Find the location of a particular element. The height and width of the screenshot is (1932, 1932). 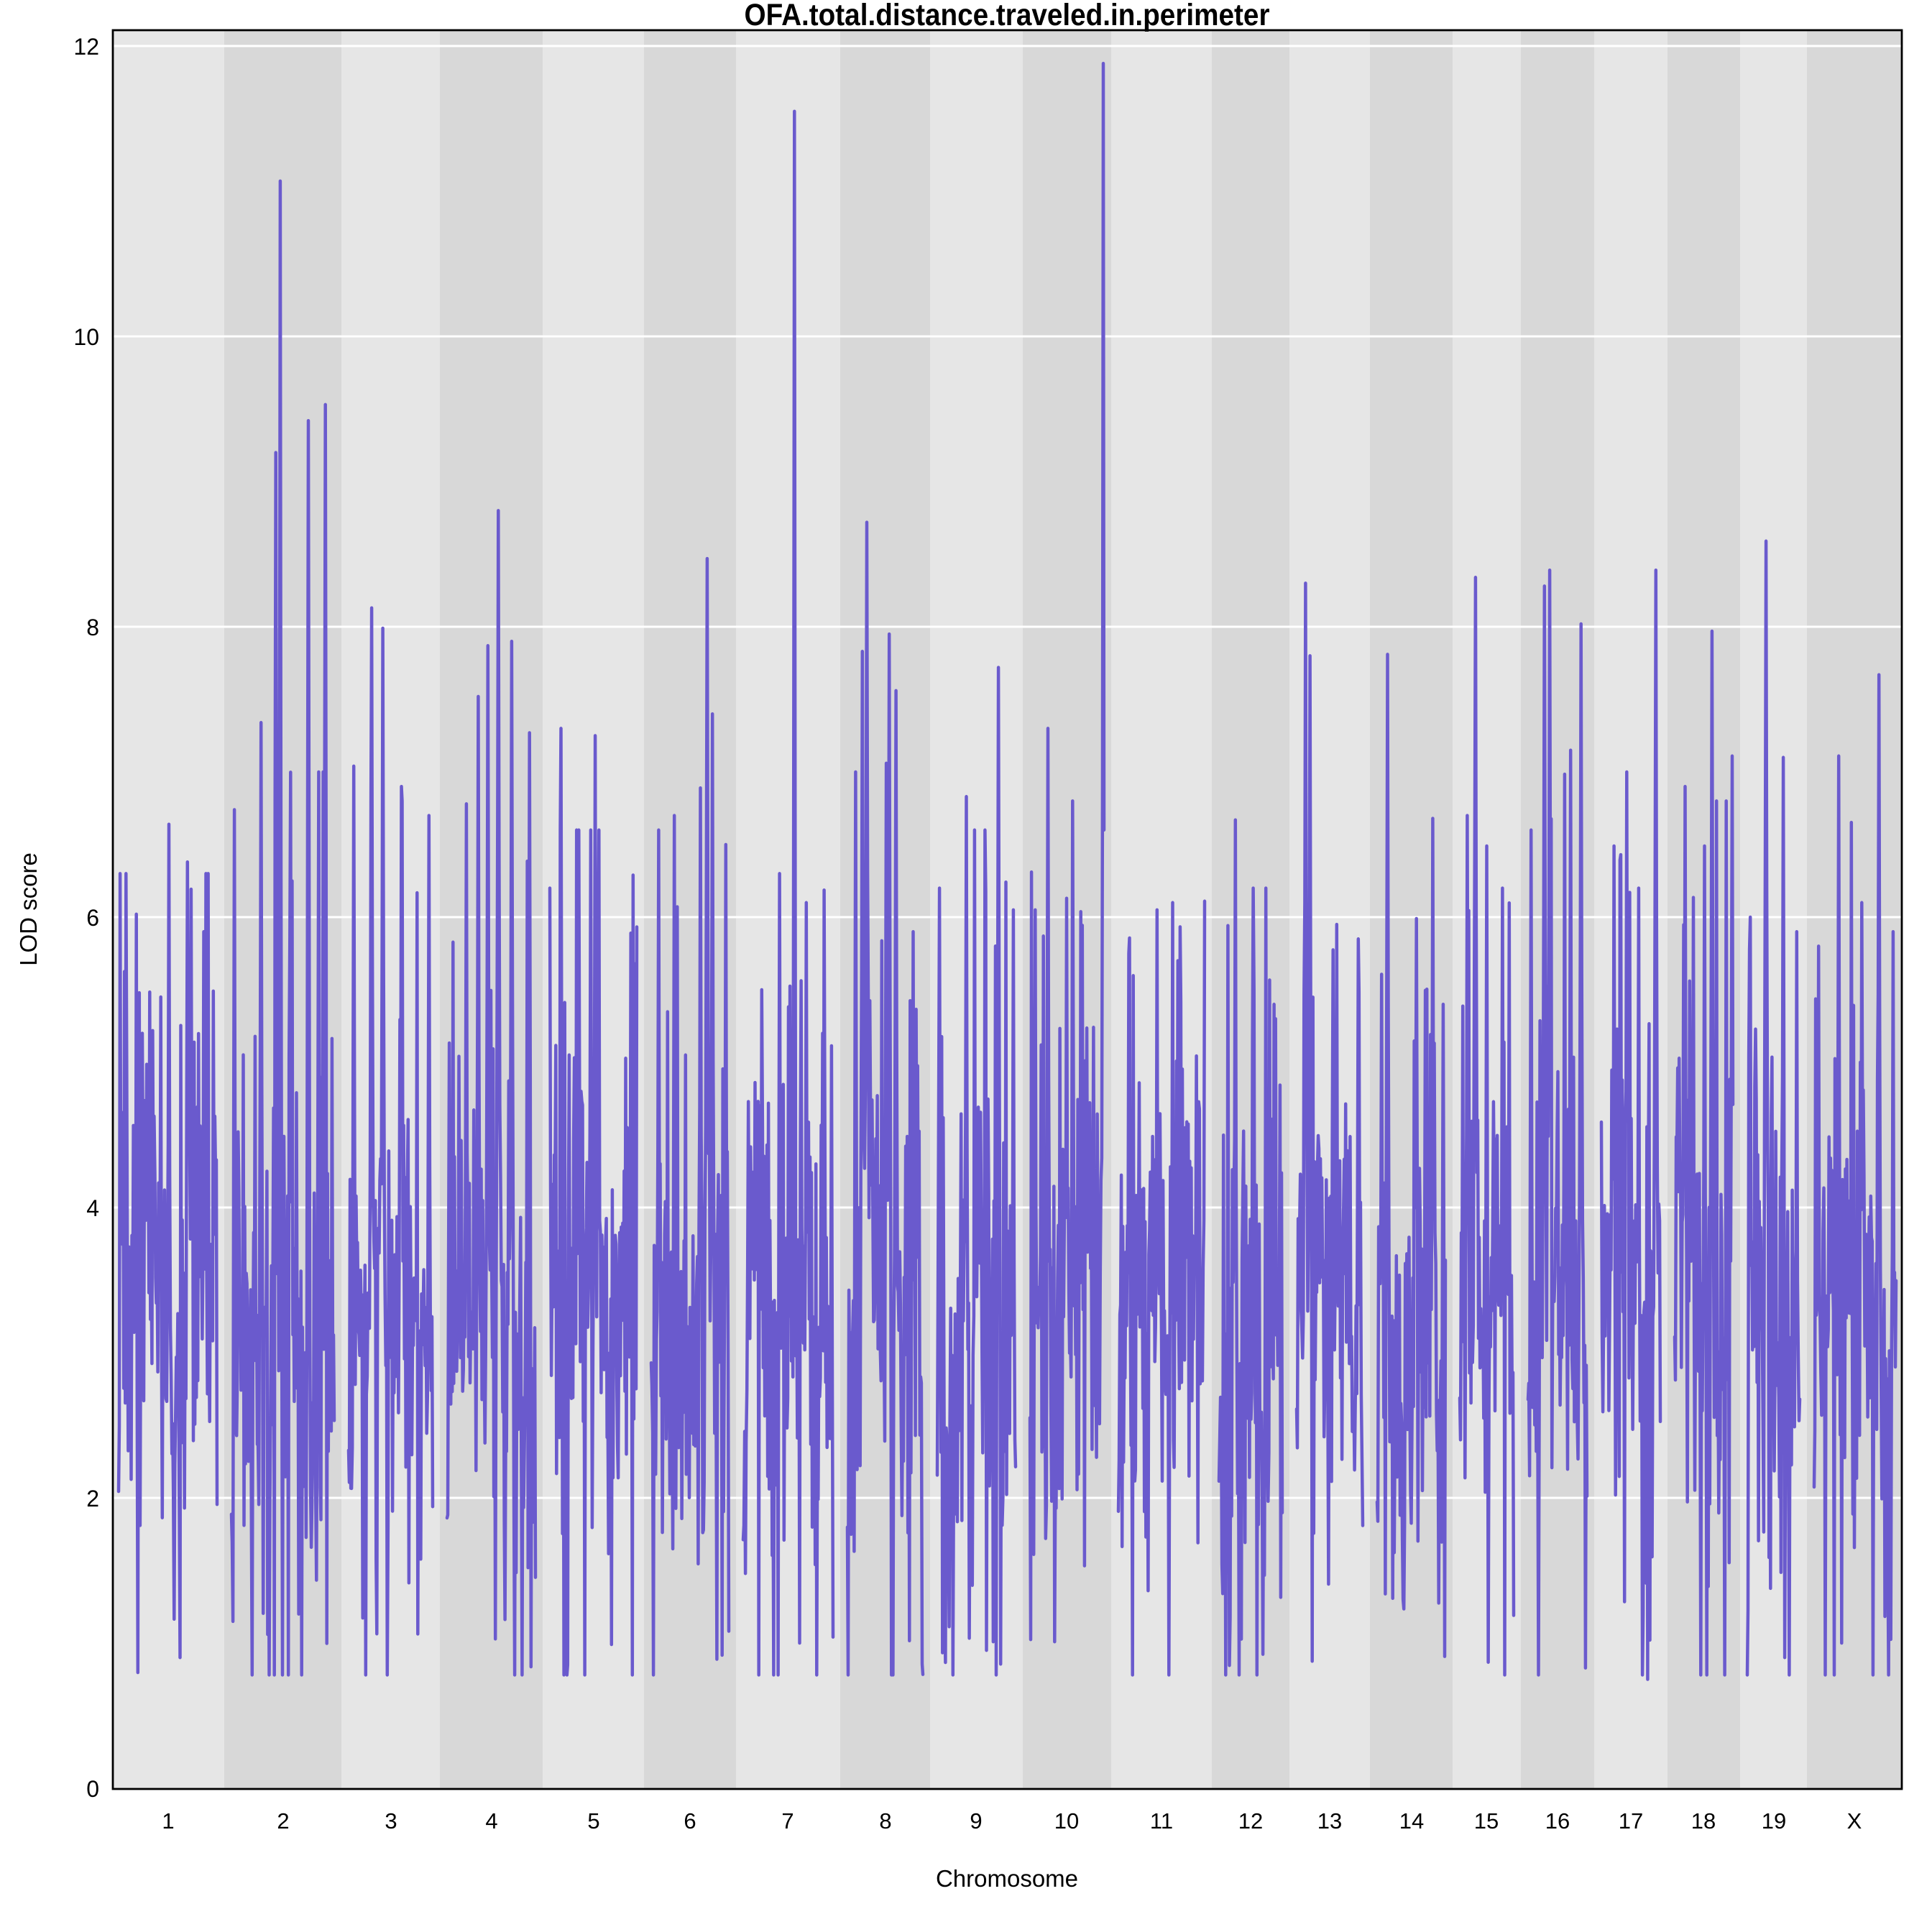

svg-text: 19 is located at coordinates (1774, 1821).